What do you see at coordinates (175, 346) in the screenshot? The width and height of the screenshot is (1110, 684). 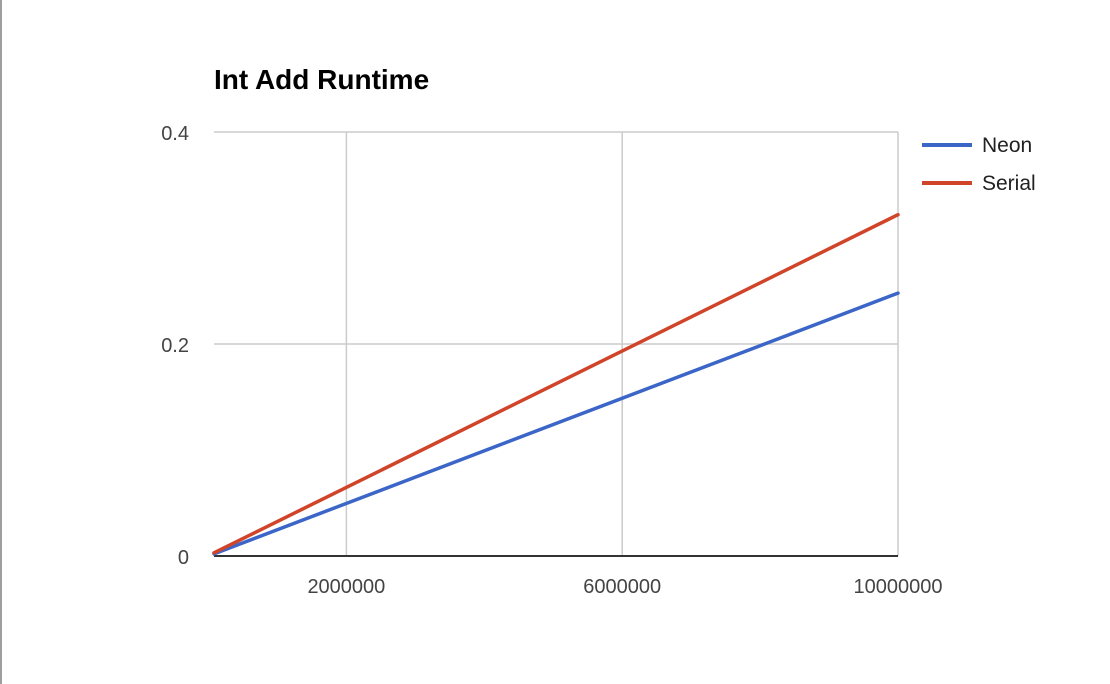 I see `y-tick-label: 0.2` at bounding box center [175, 346].